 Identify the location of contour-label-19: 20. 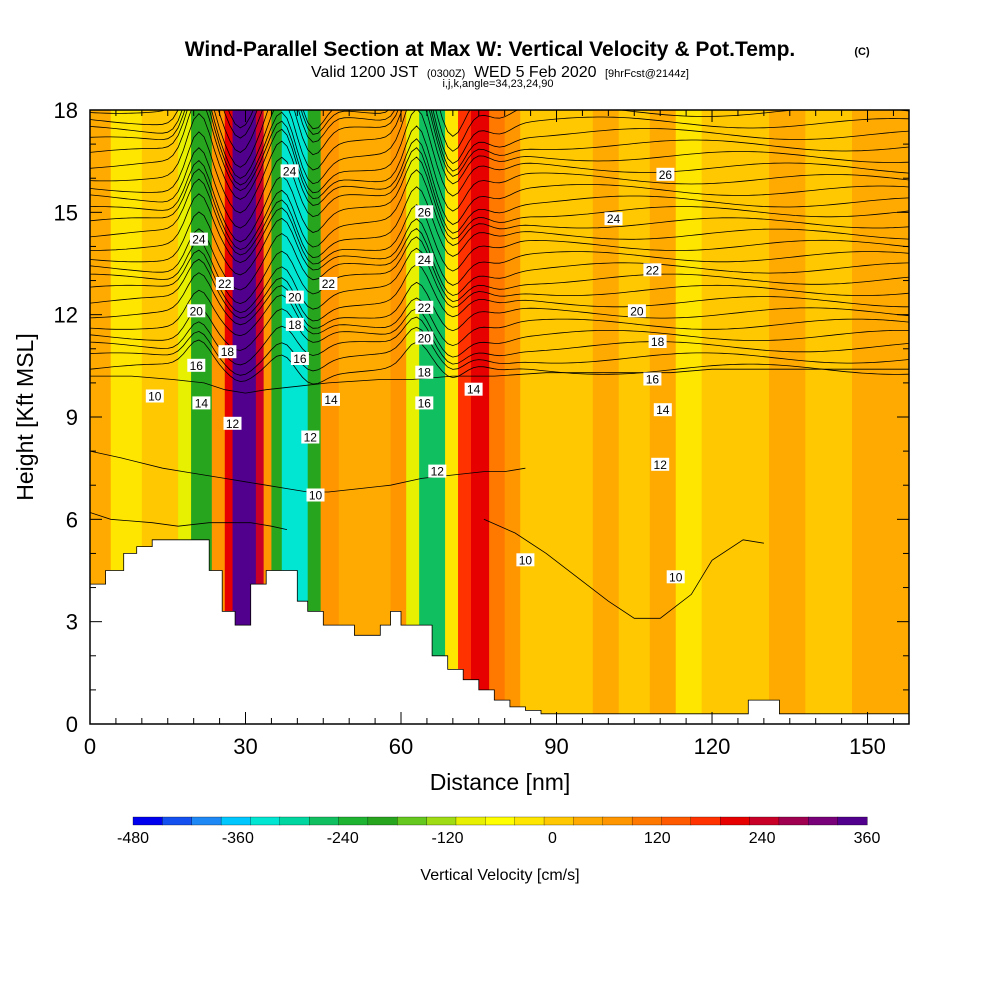
(424, 338).